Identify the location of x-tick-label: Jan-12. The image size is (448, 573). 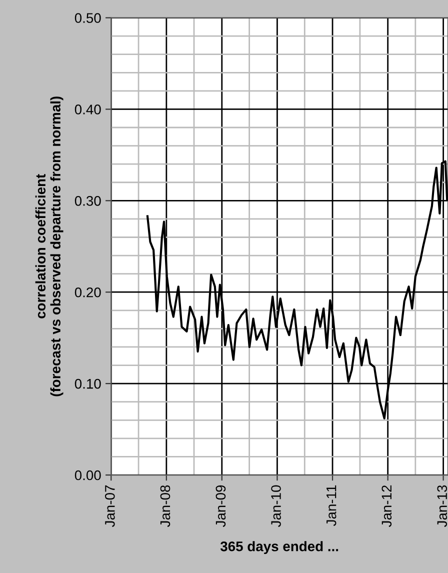
(387, 506).